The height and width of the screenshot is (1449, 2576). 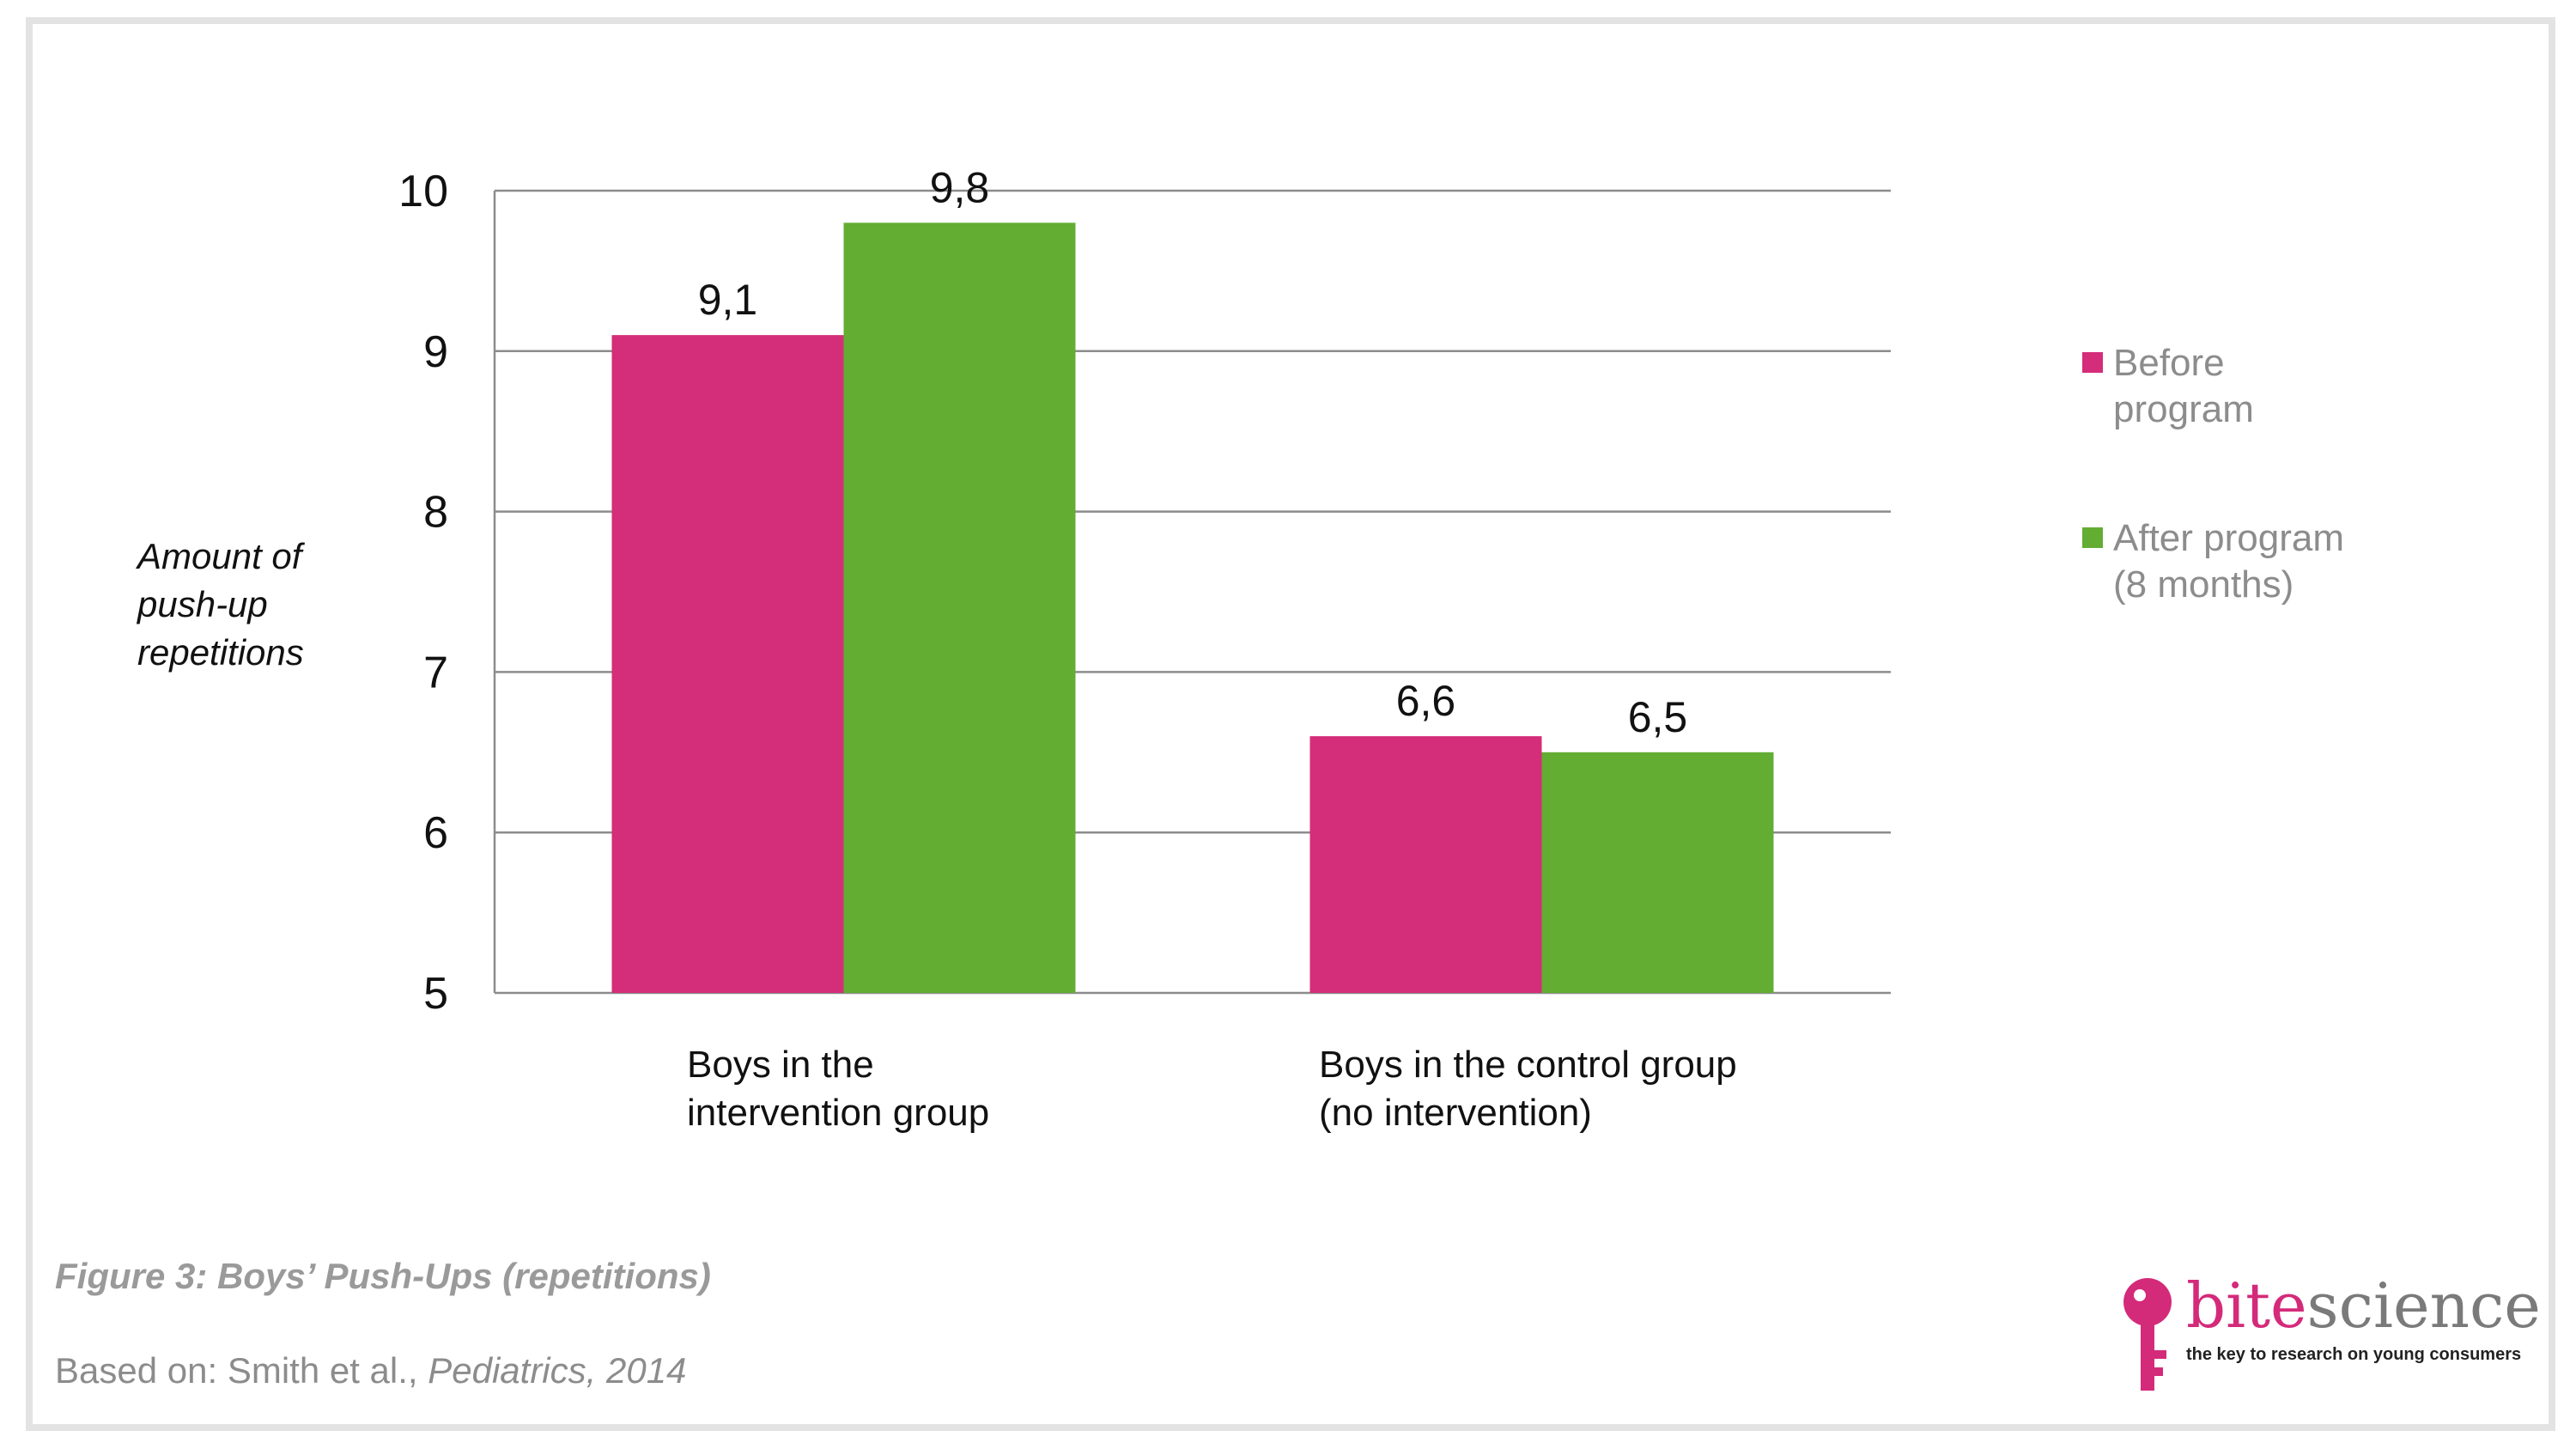 I want to click on y-tick-label: 8, so click(x=435, y=513).